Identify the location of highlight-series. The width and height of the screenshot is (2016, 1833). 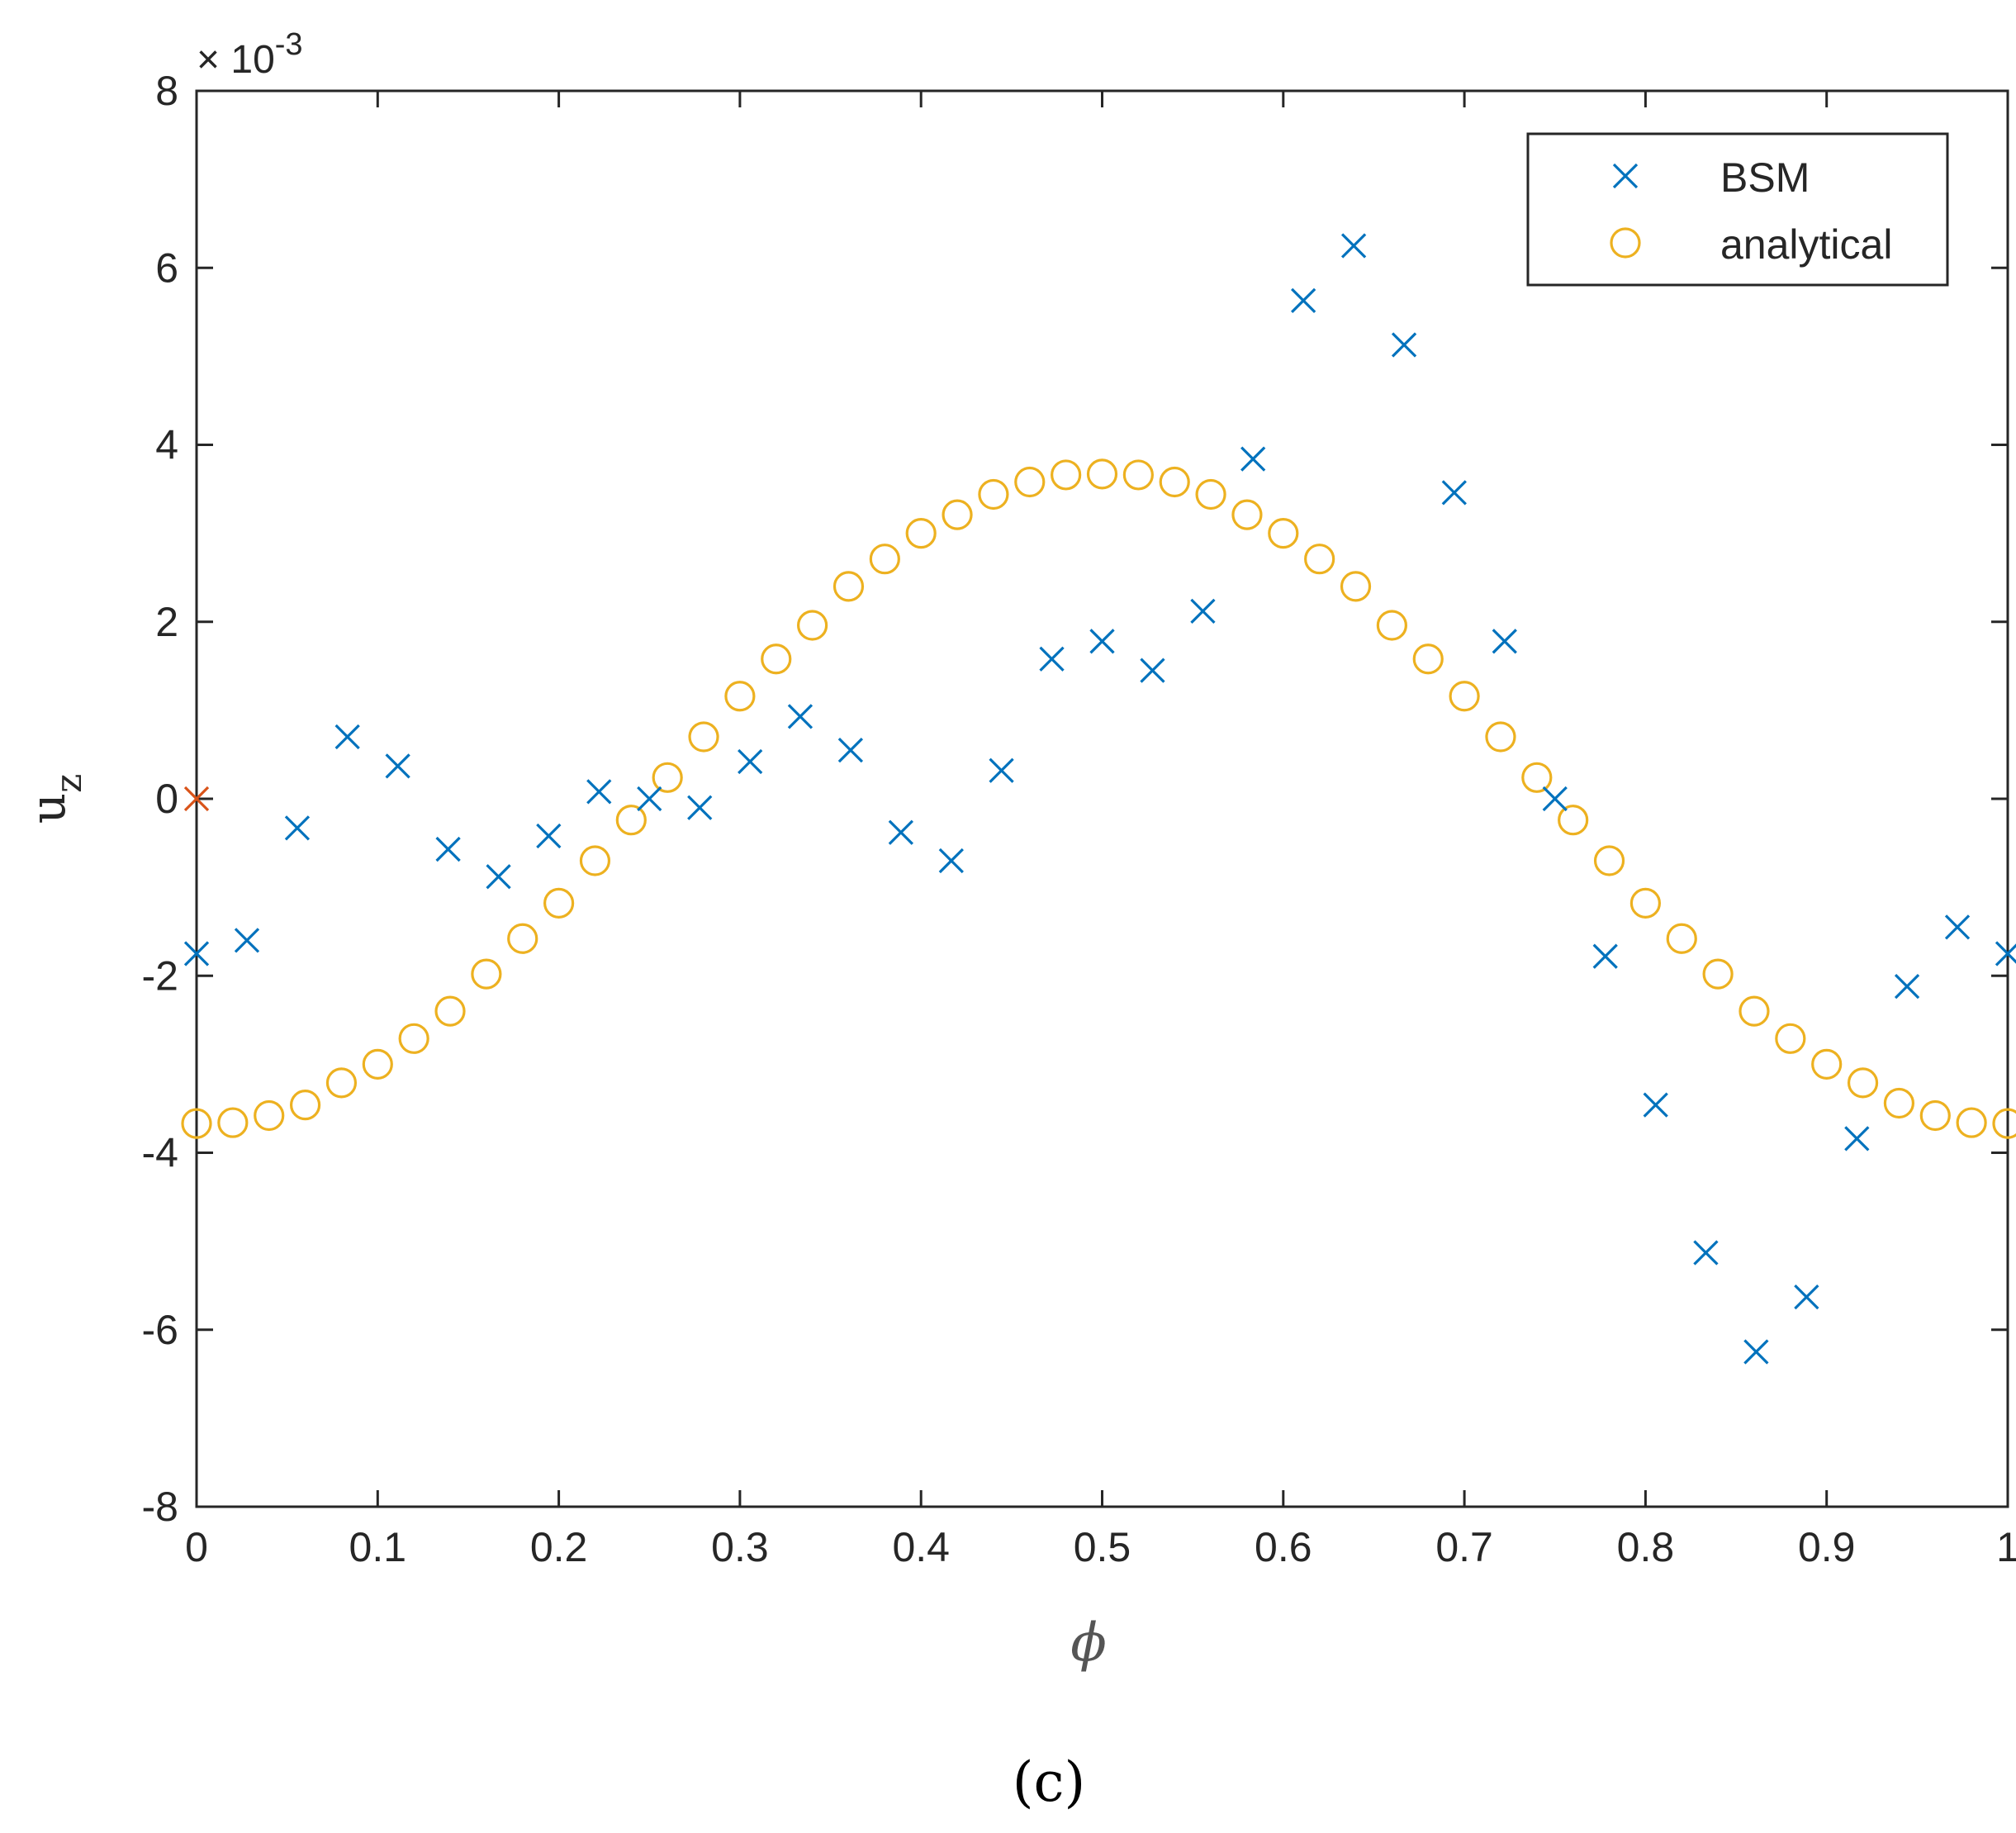
(197, 799).